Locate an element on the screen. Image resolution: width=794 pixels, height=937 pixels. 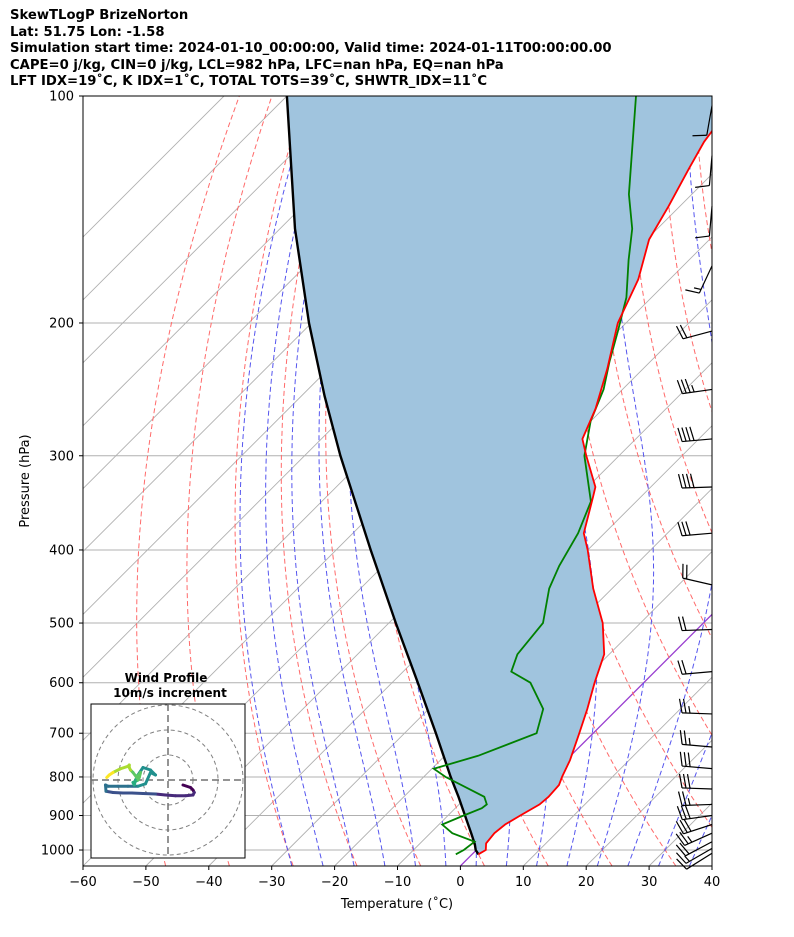
x-tick-label: −60 is located at coordinates (82, 882).